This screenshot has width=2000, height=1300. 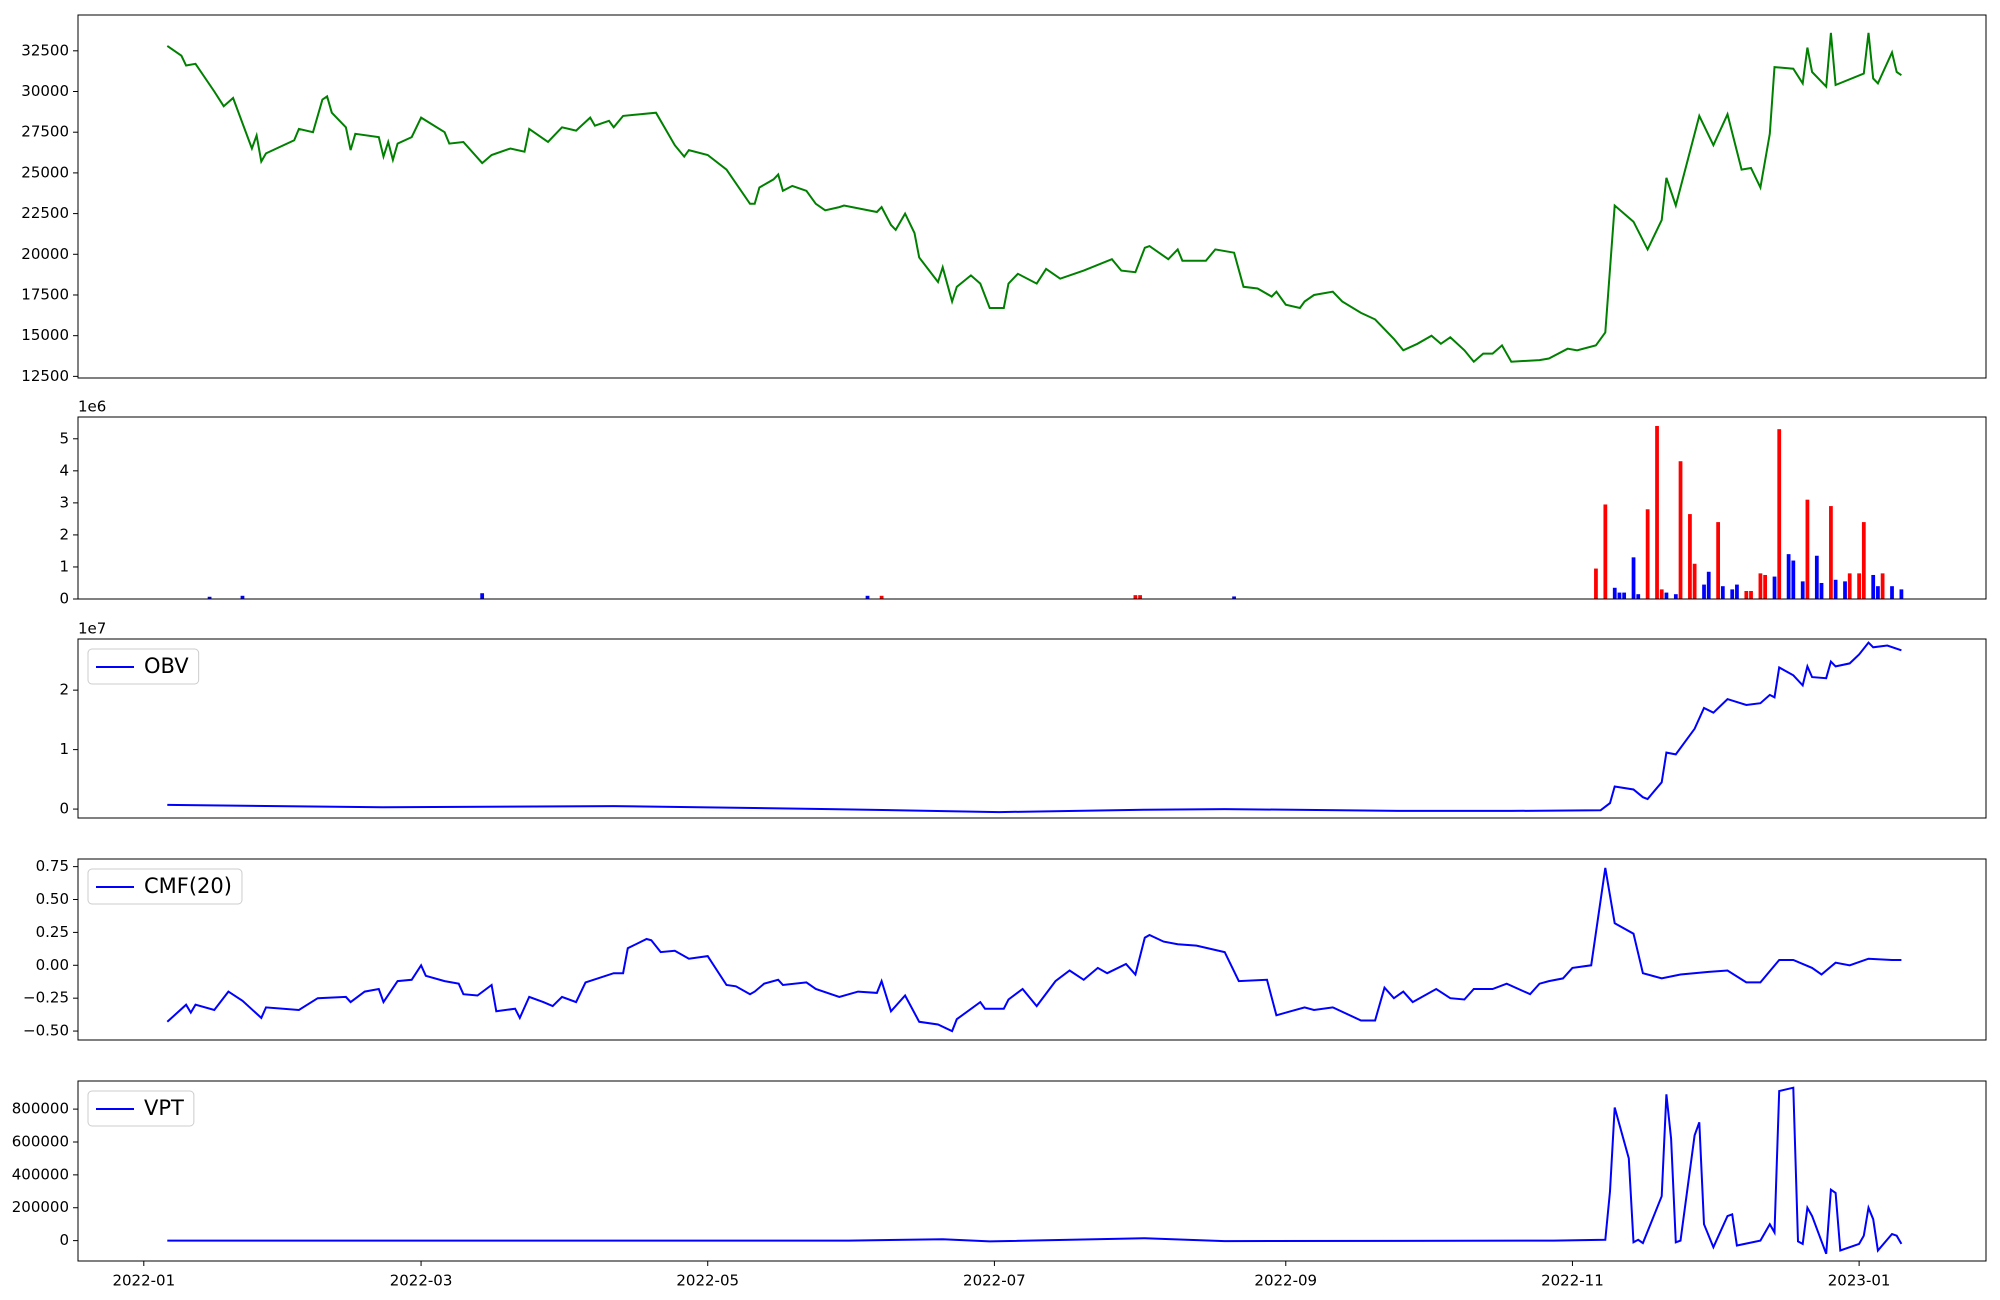 What do you see at coordinates (64, 534) in the screenshot?
I see `y-tick-label: 2` at bounding box center [64, 534].